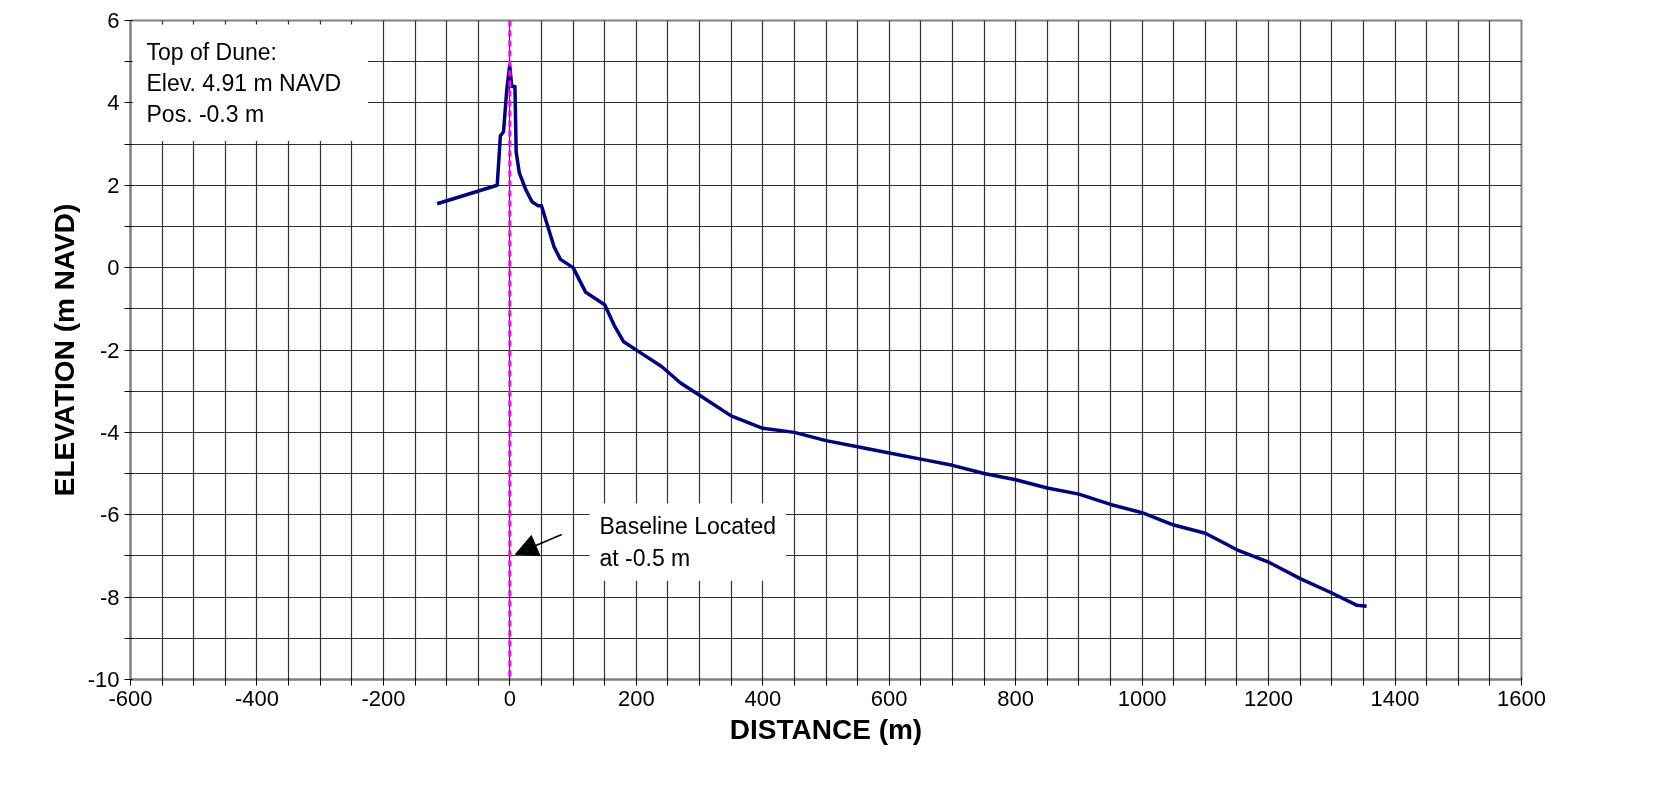 The width and height of the screenshot is (1661, 789). What do you see at coordinates (1269, 698) in the screenshot?
I see `x-tick-label: 1200` at bounding box center [1269, 698].